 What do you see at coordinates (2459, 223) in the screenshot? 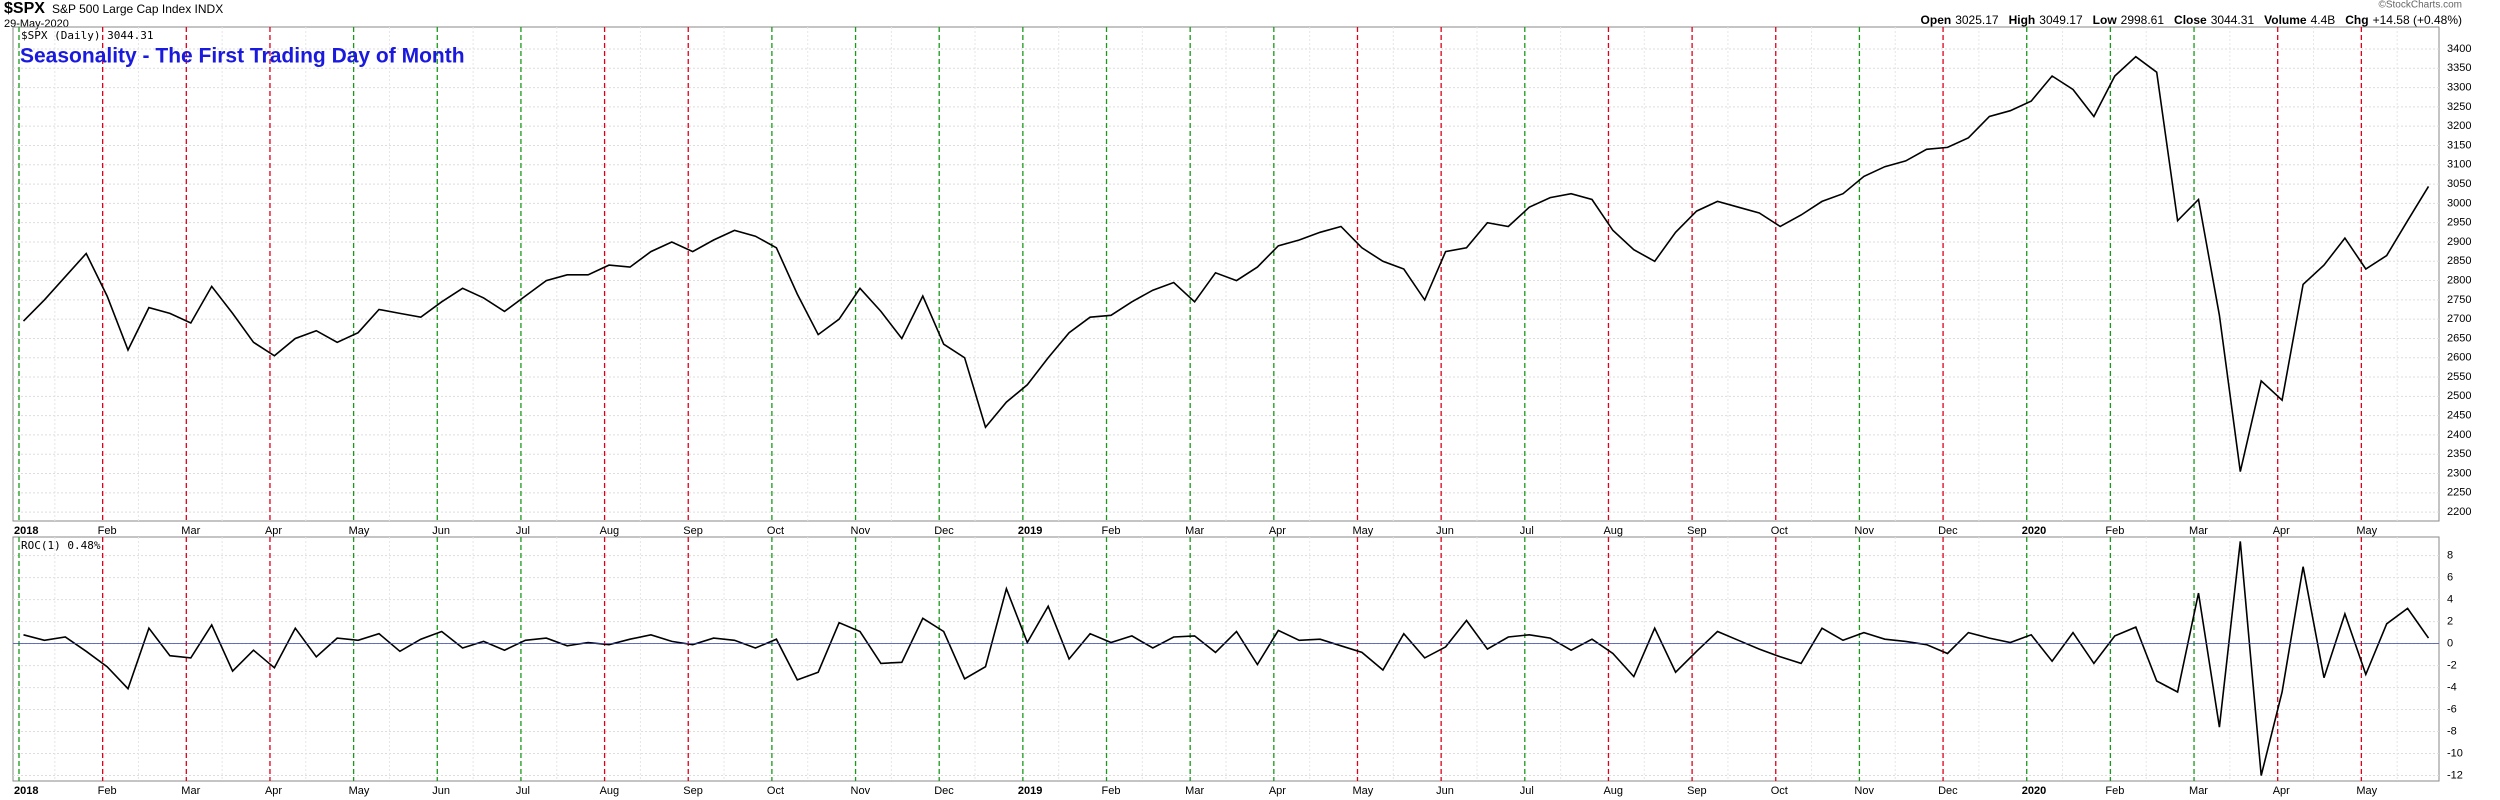
I see `y-tick-label: 2950` at bounding box center [2459, 223].